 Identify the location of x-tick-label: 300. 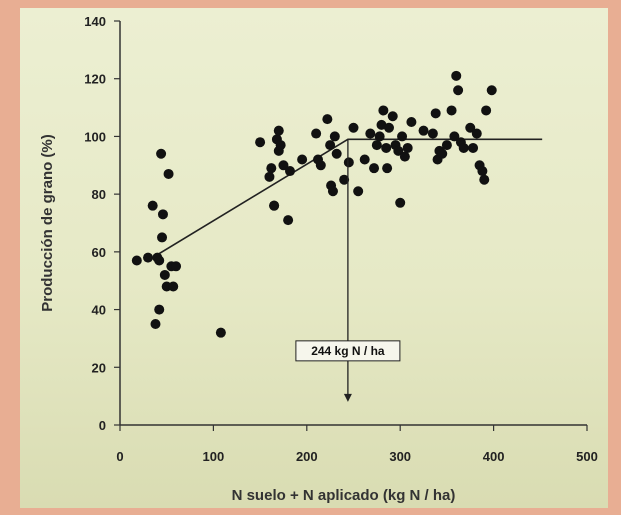
(400, 456).